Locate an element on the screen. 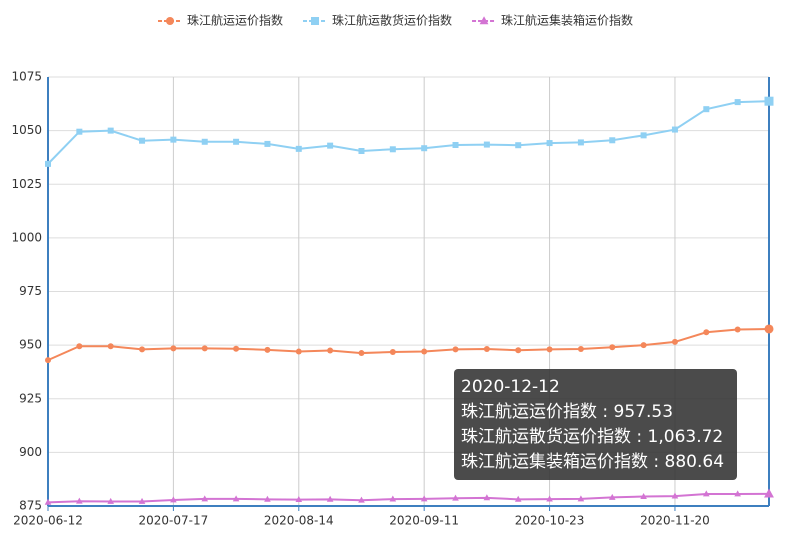 The image size is (797, 537). tooltip-line: 珠江航运集装箱运价指数 : 880.64 is located at coordinates (592, 462).